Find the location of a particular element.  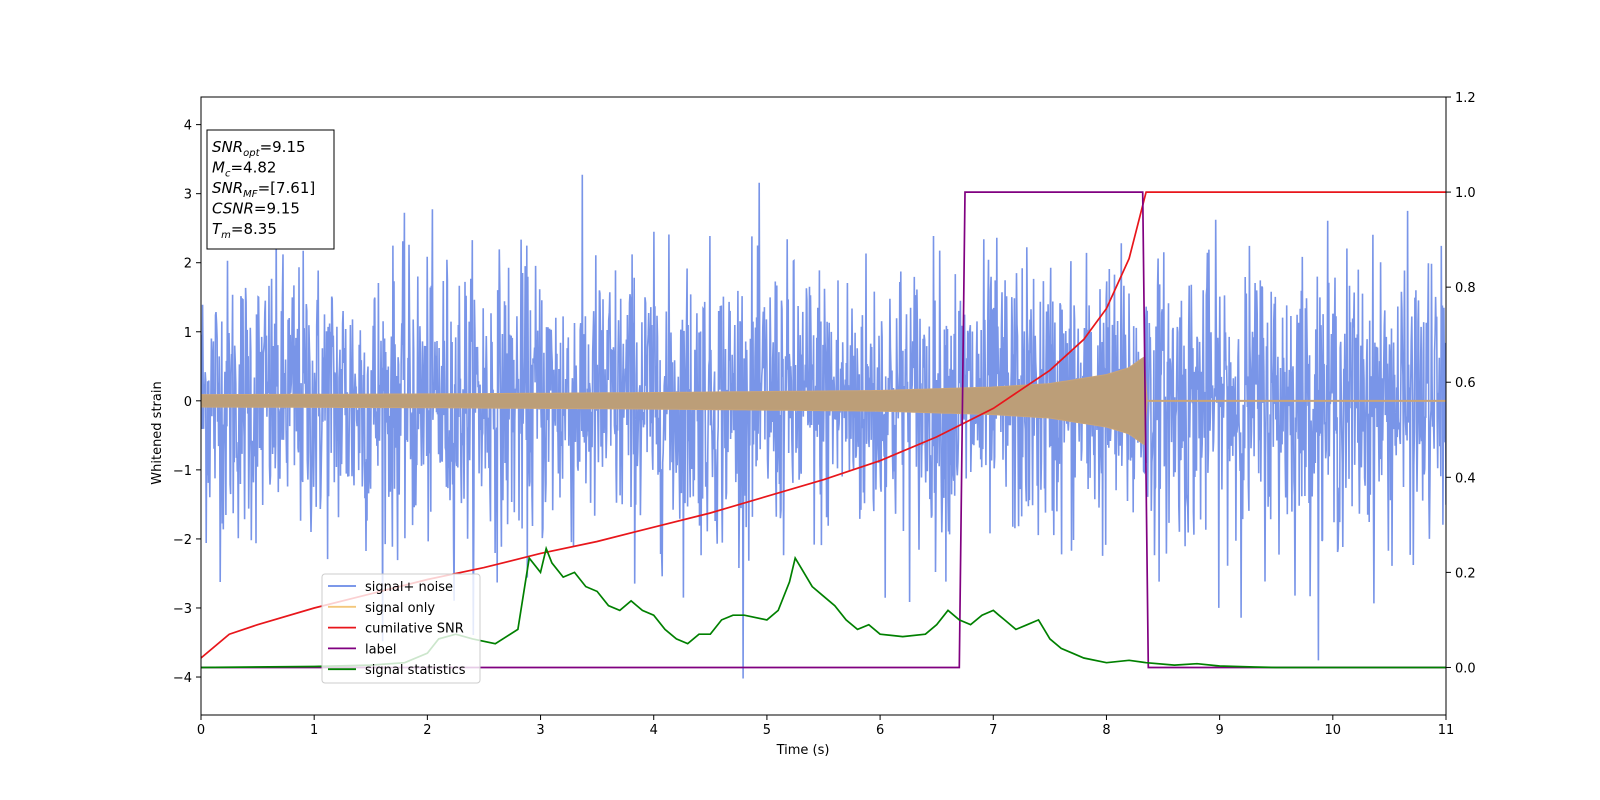

x-tick-label: 9 is located at coordinates (1219, 730).